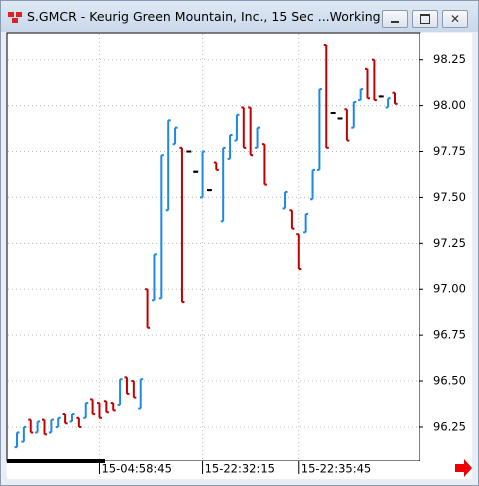 This screenshot has width=479, height=486. I want to click on x-tick-label: 15-22:35:45, so click(336, 469).